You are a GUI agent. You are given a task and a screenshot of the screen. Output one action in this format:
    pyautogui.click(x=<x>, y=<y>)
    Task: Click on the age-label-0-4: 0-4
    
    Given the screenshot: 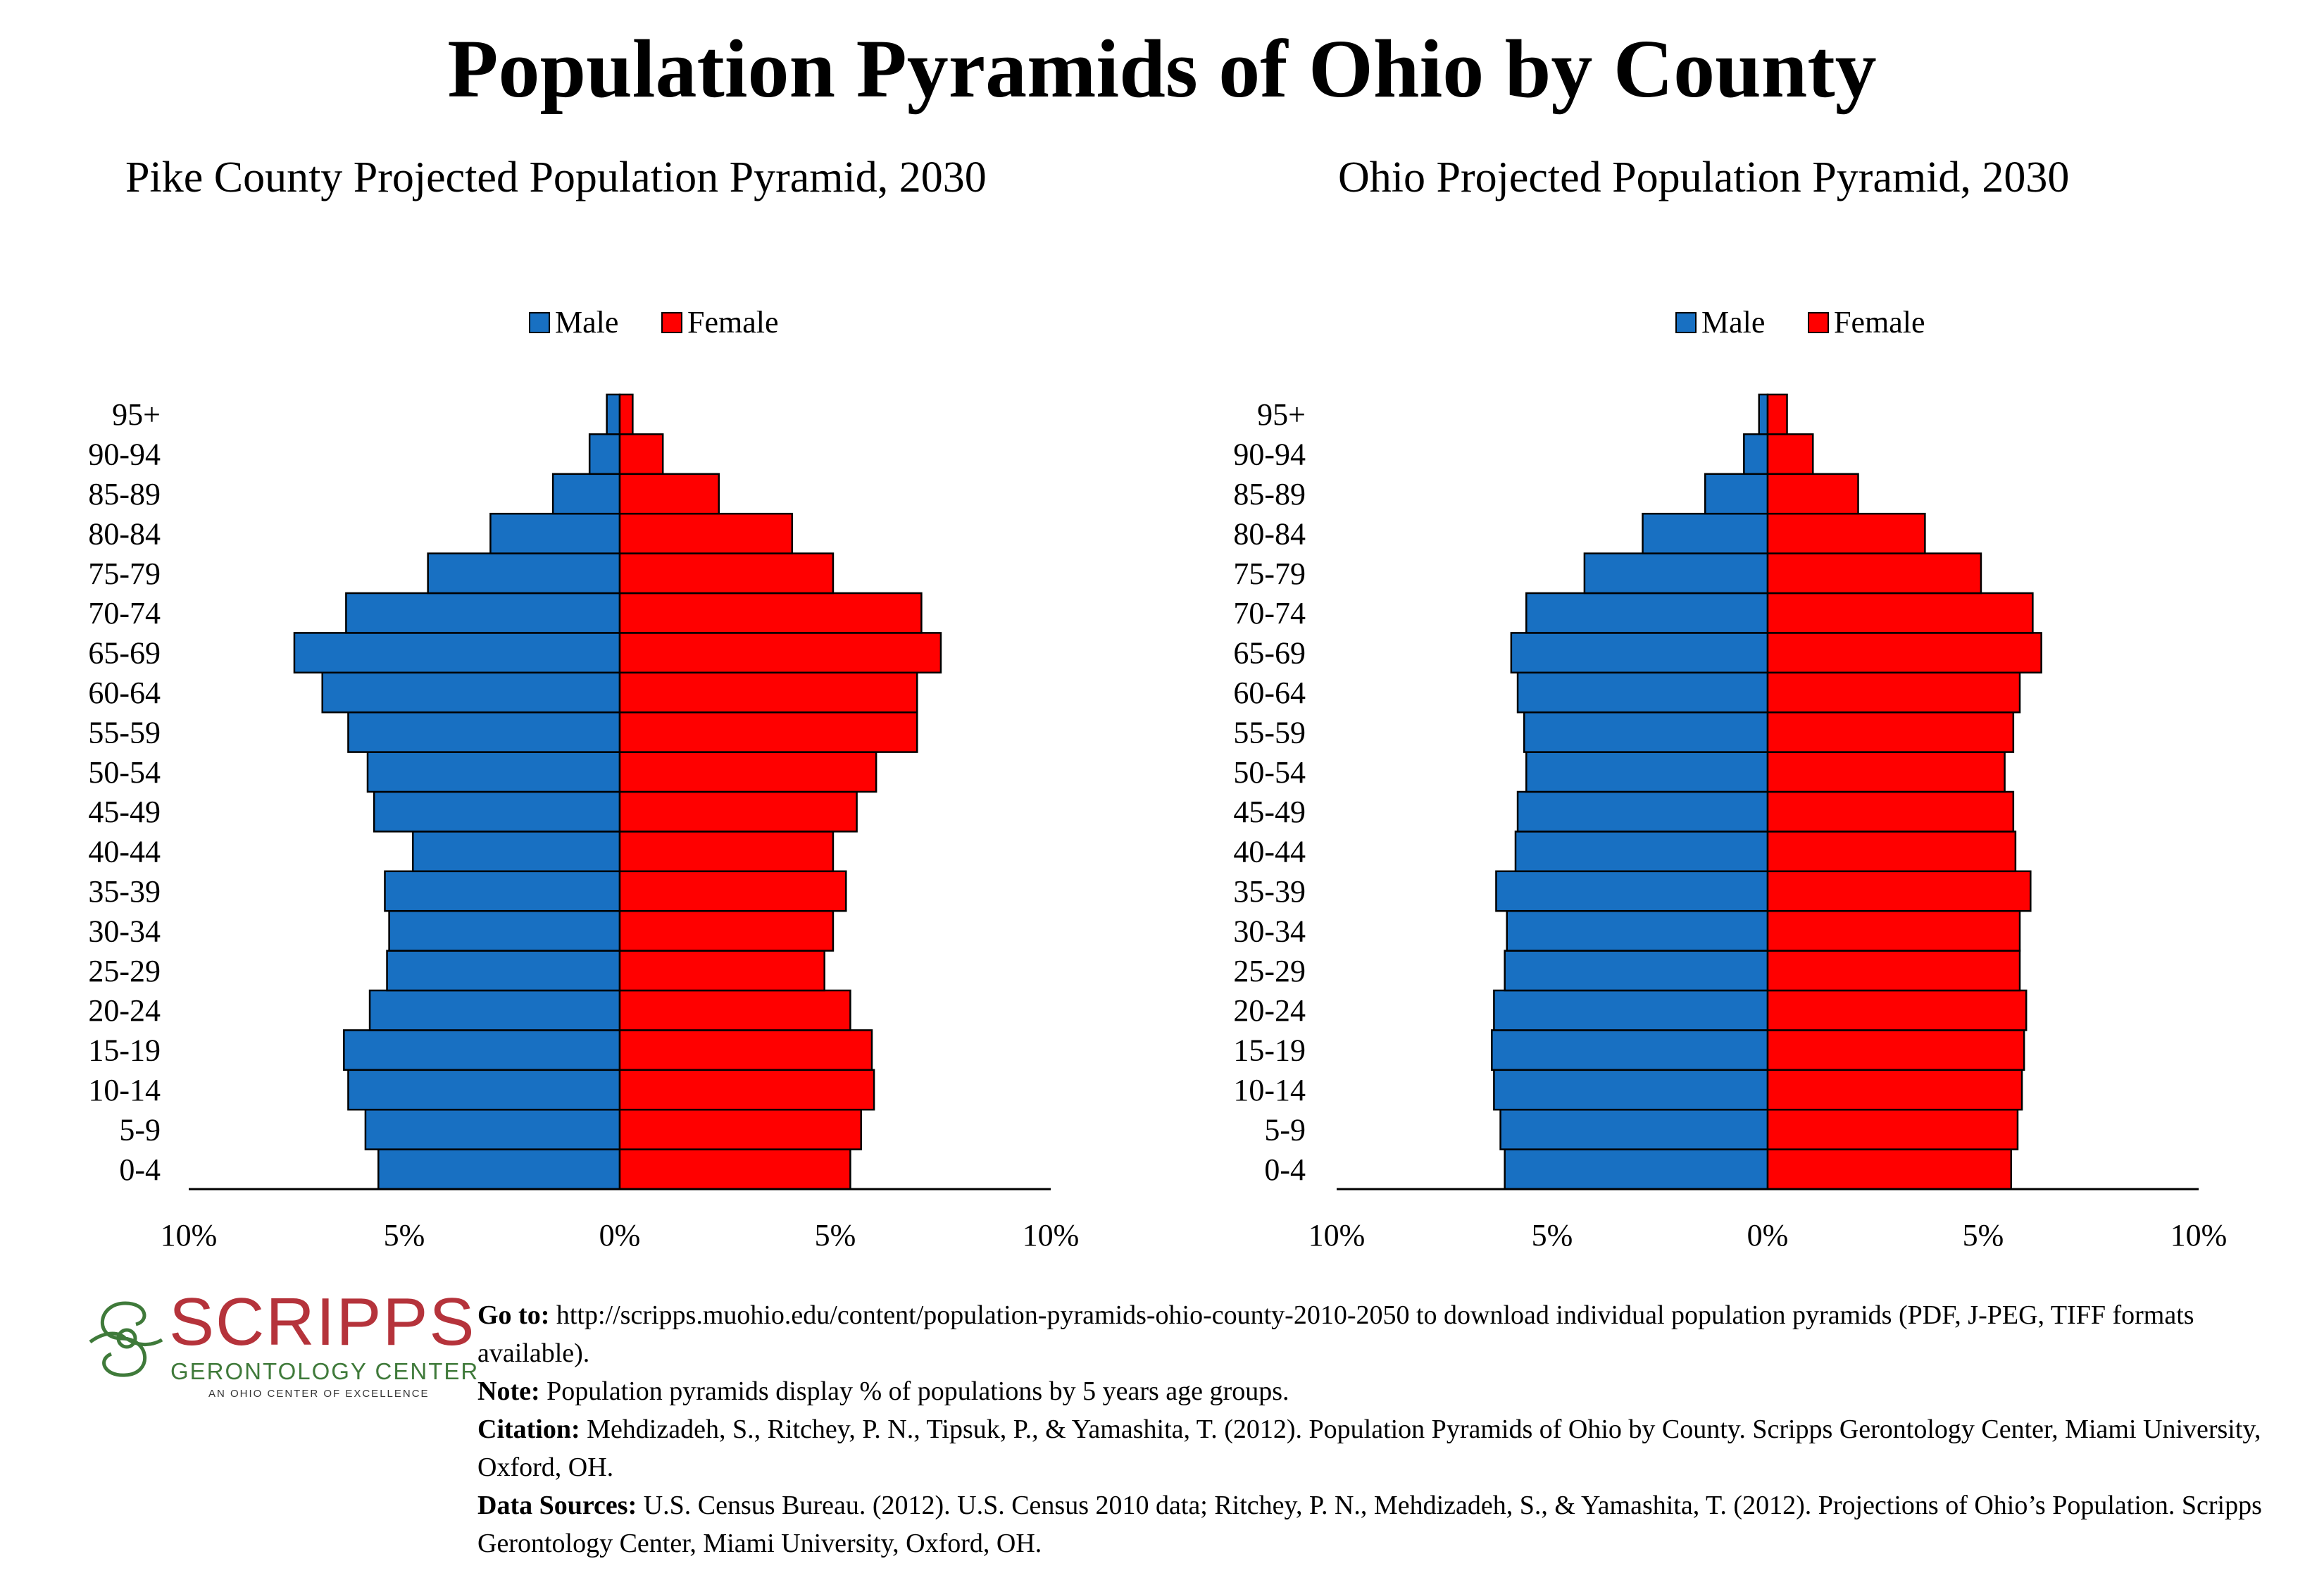 What is the action you would take?
    pyautogui.click(x=140, y=1169)
    